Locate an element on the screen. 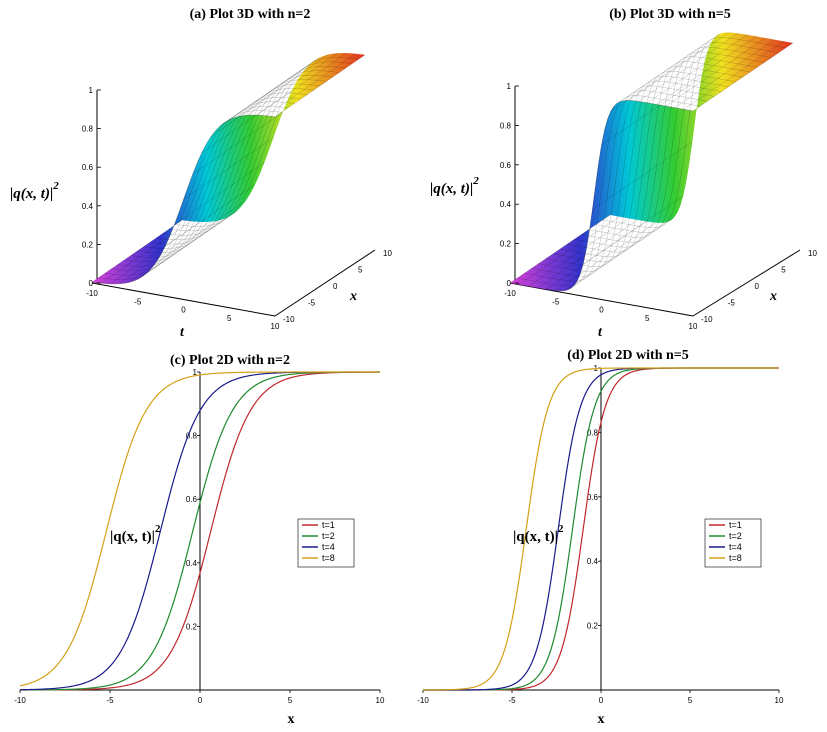 The height and width of the screenshot is (732, 827). panel-a-title: (a) Plot 3D with n=2 is located at coordinates (250, 14).